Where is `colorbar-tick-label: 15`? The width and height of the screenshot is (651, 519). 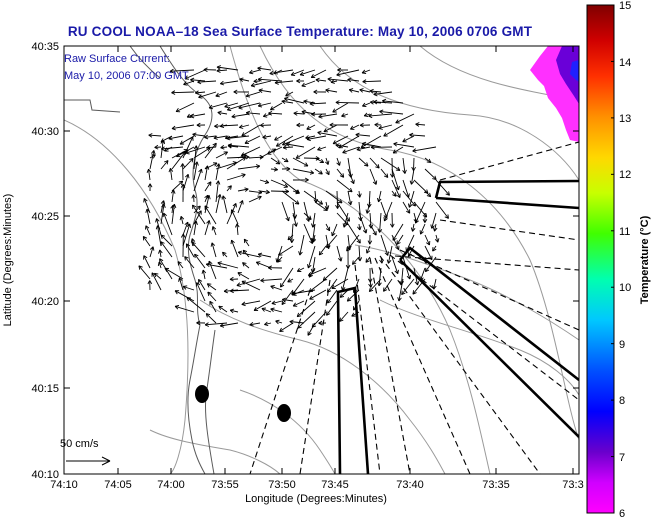 colorbar-tick-label: 15 is located at coordinates (625, 6).